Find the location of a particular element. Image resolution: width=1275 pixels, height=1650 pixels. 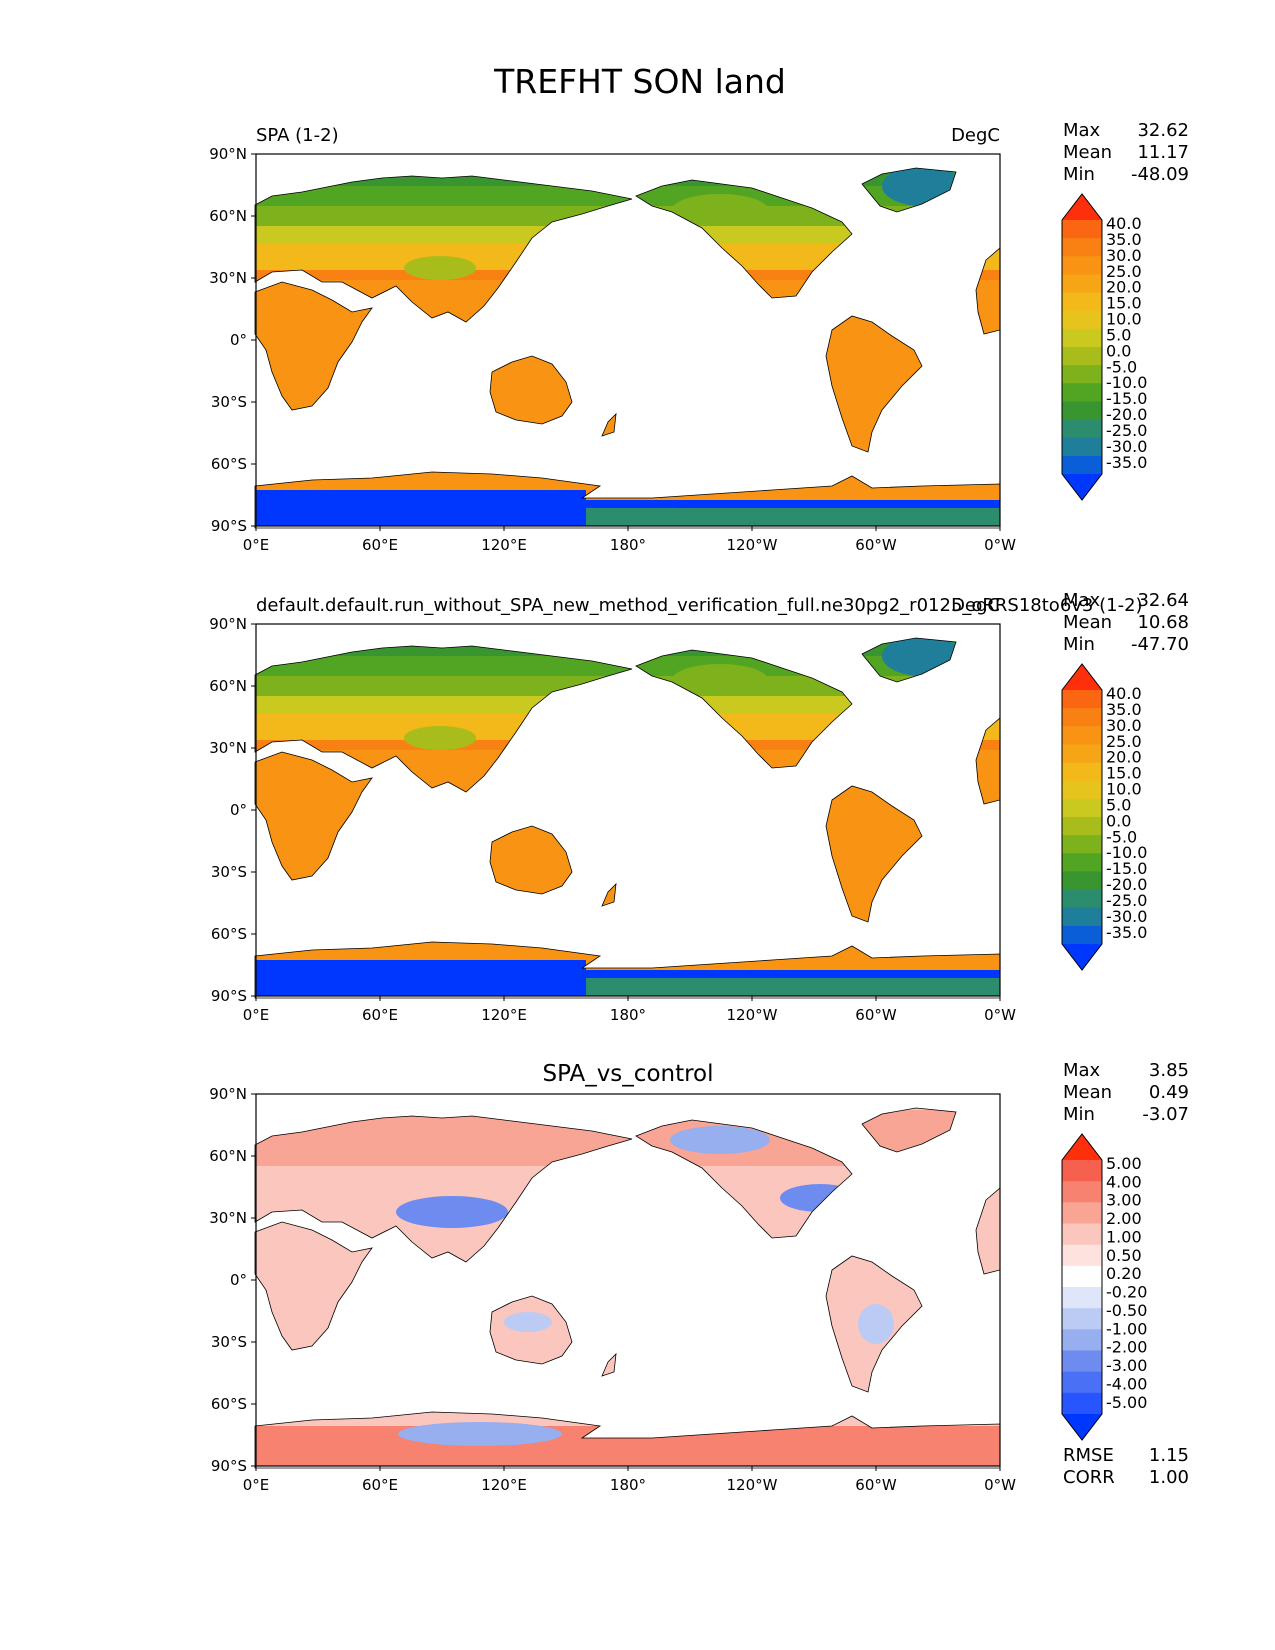

panel-reference-units: DegC is located at coordinates (975, 605).